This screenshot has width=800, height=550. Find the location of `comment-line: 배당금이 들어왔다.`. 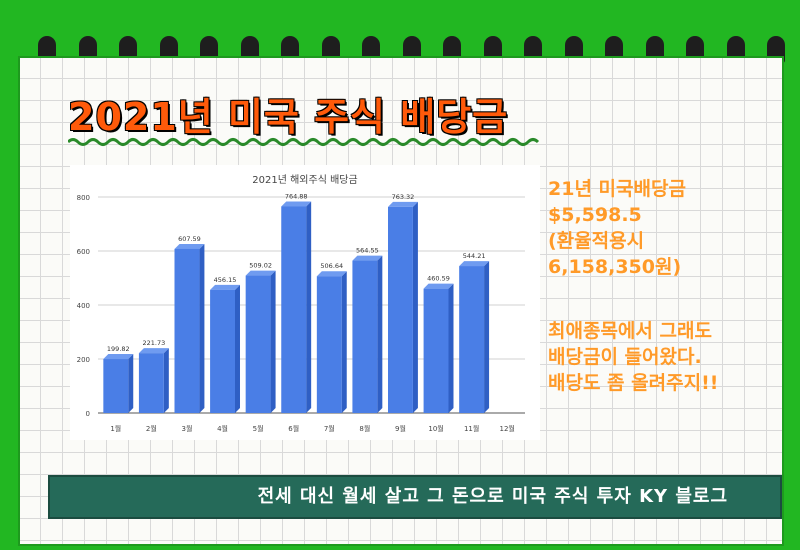

comment-line: 배당금이 들어왔다. is located at coordinates (625, 357).